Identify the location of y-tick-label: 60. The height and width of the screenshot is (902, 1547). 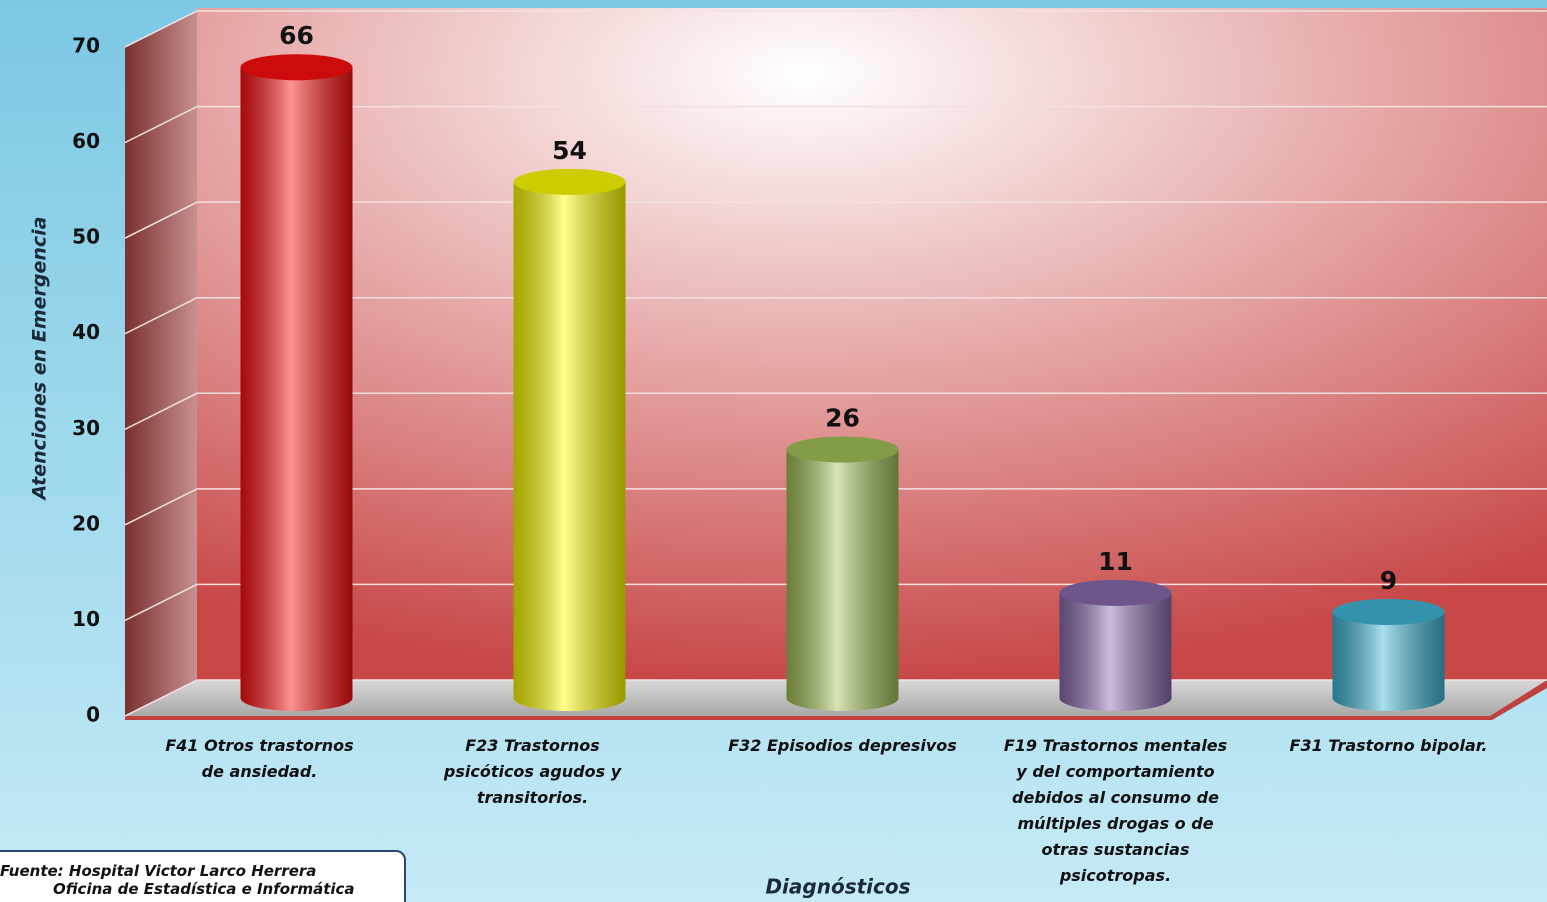
(86, 141).